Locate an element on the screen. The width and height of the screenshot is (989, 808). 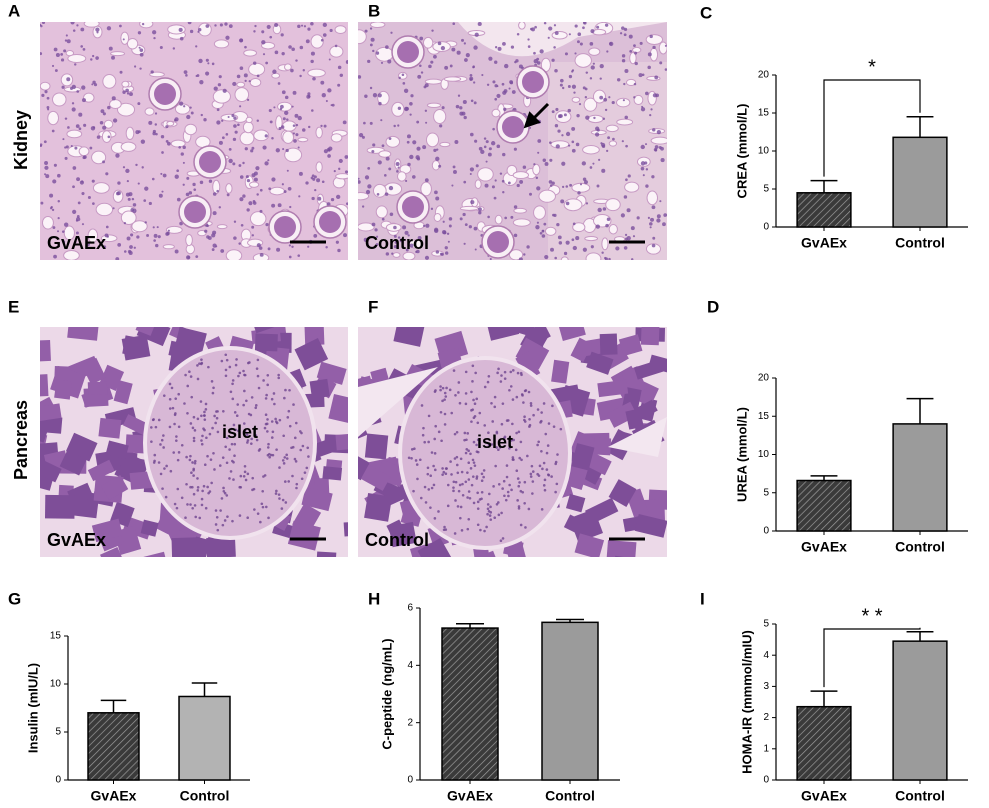
image-label: Control is located at coordinates (397, 540).